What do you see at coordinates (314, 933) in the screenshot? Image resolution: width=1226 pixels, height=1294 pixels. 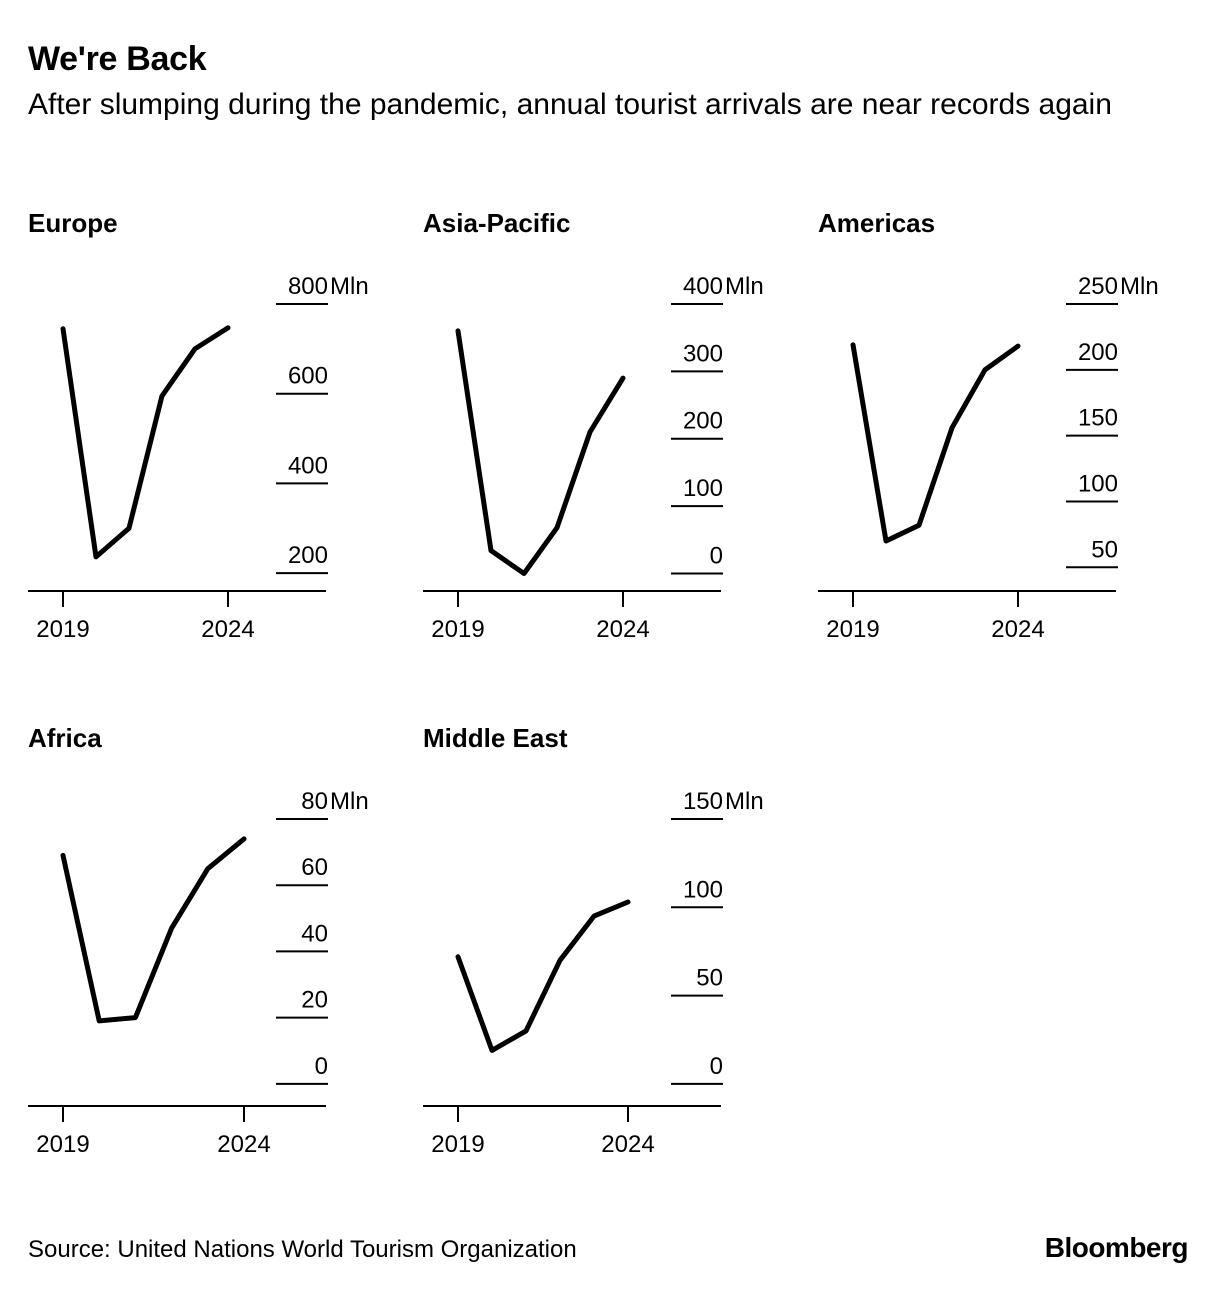 I see `y-tick-label: 40` at bounding box center [314, 933].